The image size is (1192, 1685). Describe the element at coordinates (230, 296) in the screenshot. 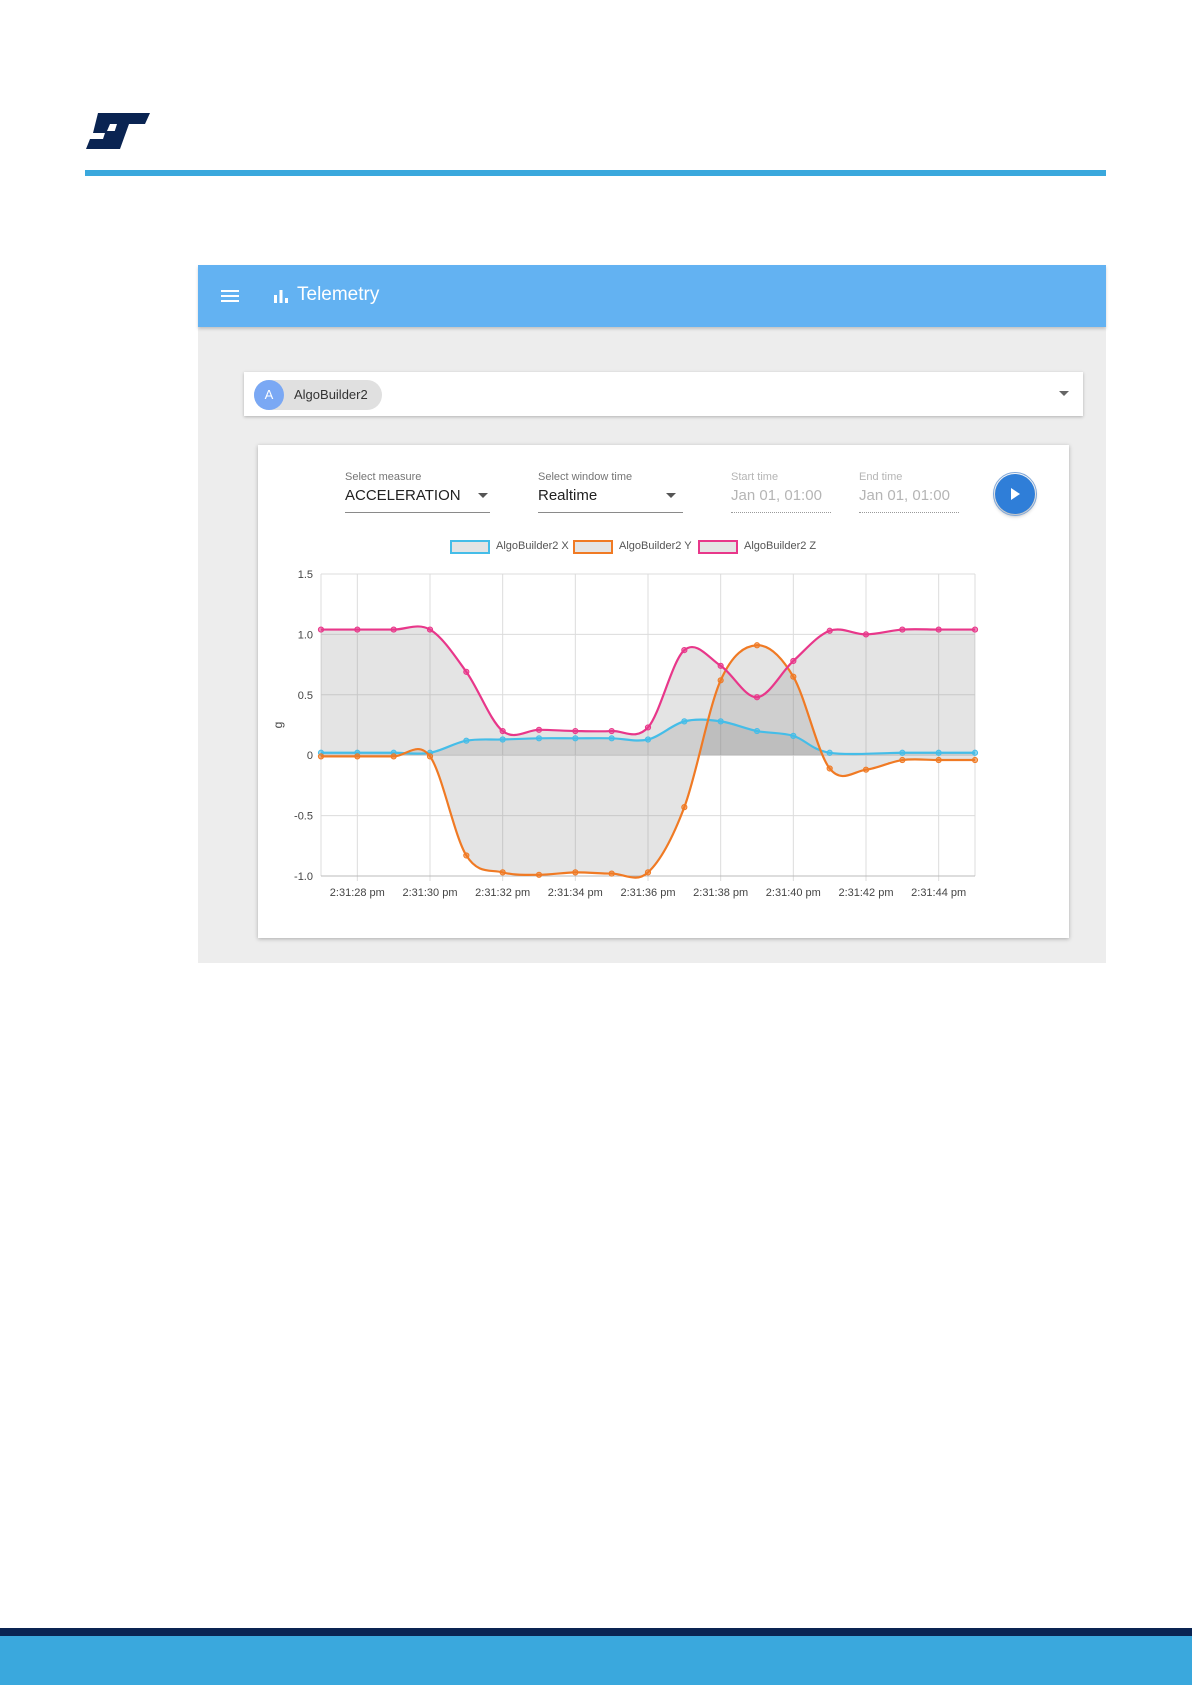

I see `menu-icon` at that location.